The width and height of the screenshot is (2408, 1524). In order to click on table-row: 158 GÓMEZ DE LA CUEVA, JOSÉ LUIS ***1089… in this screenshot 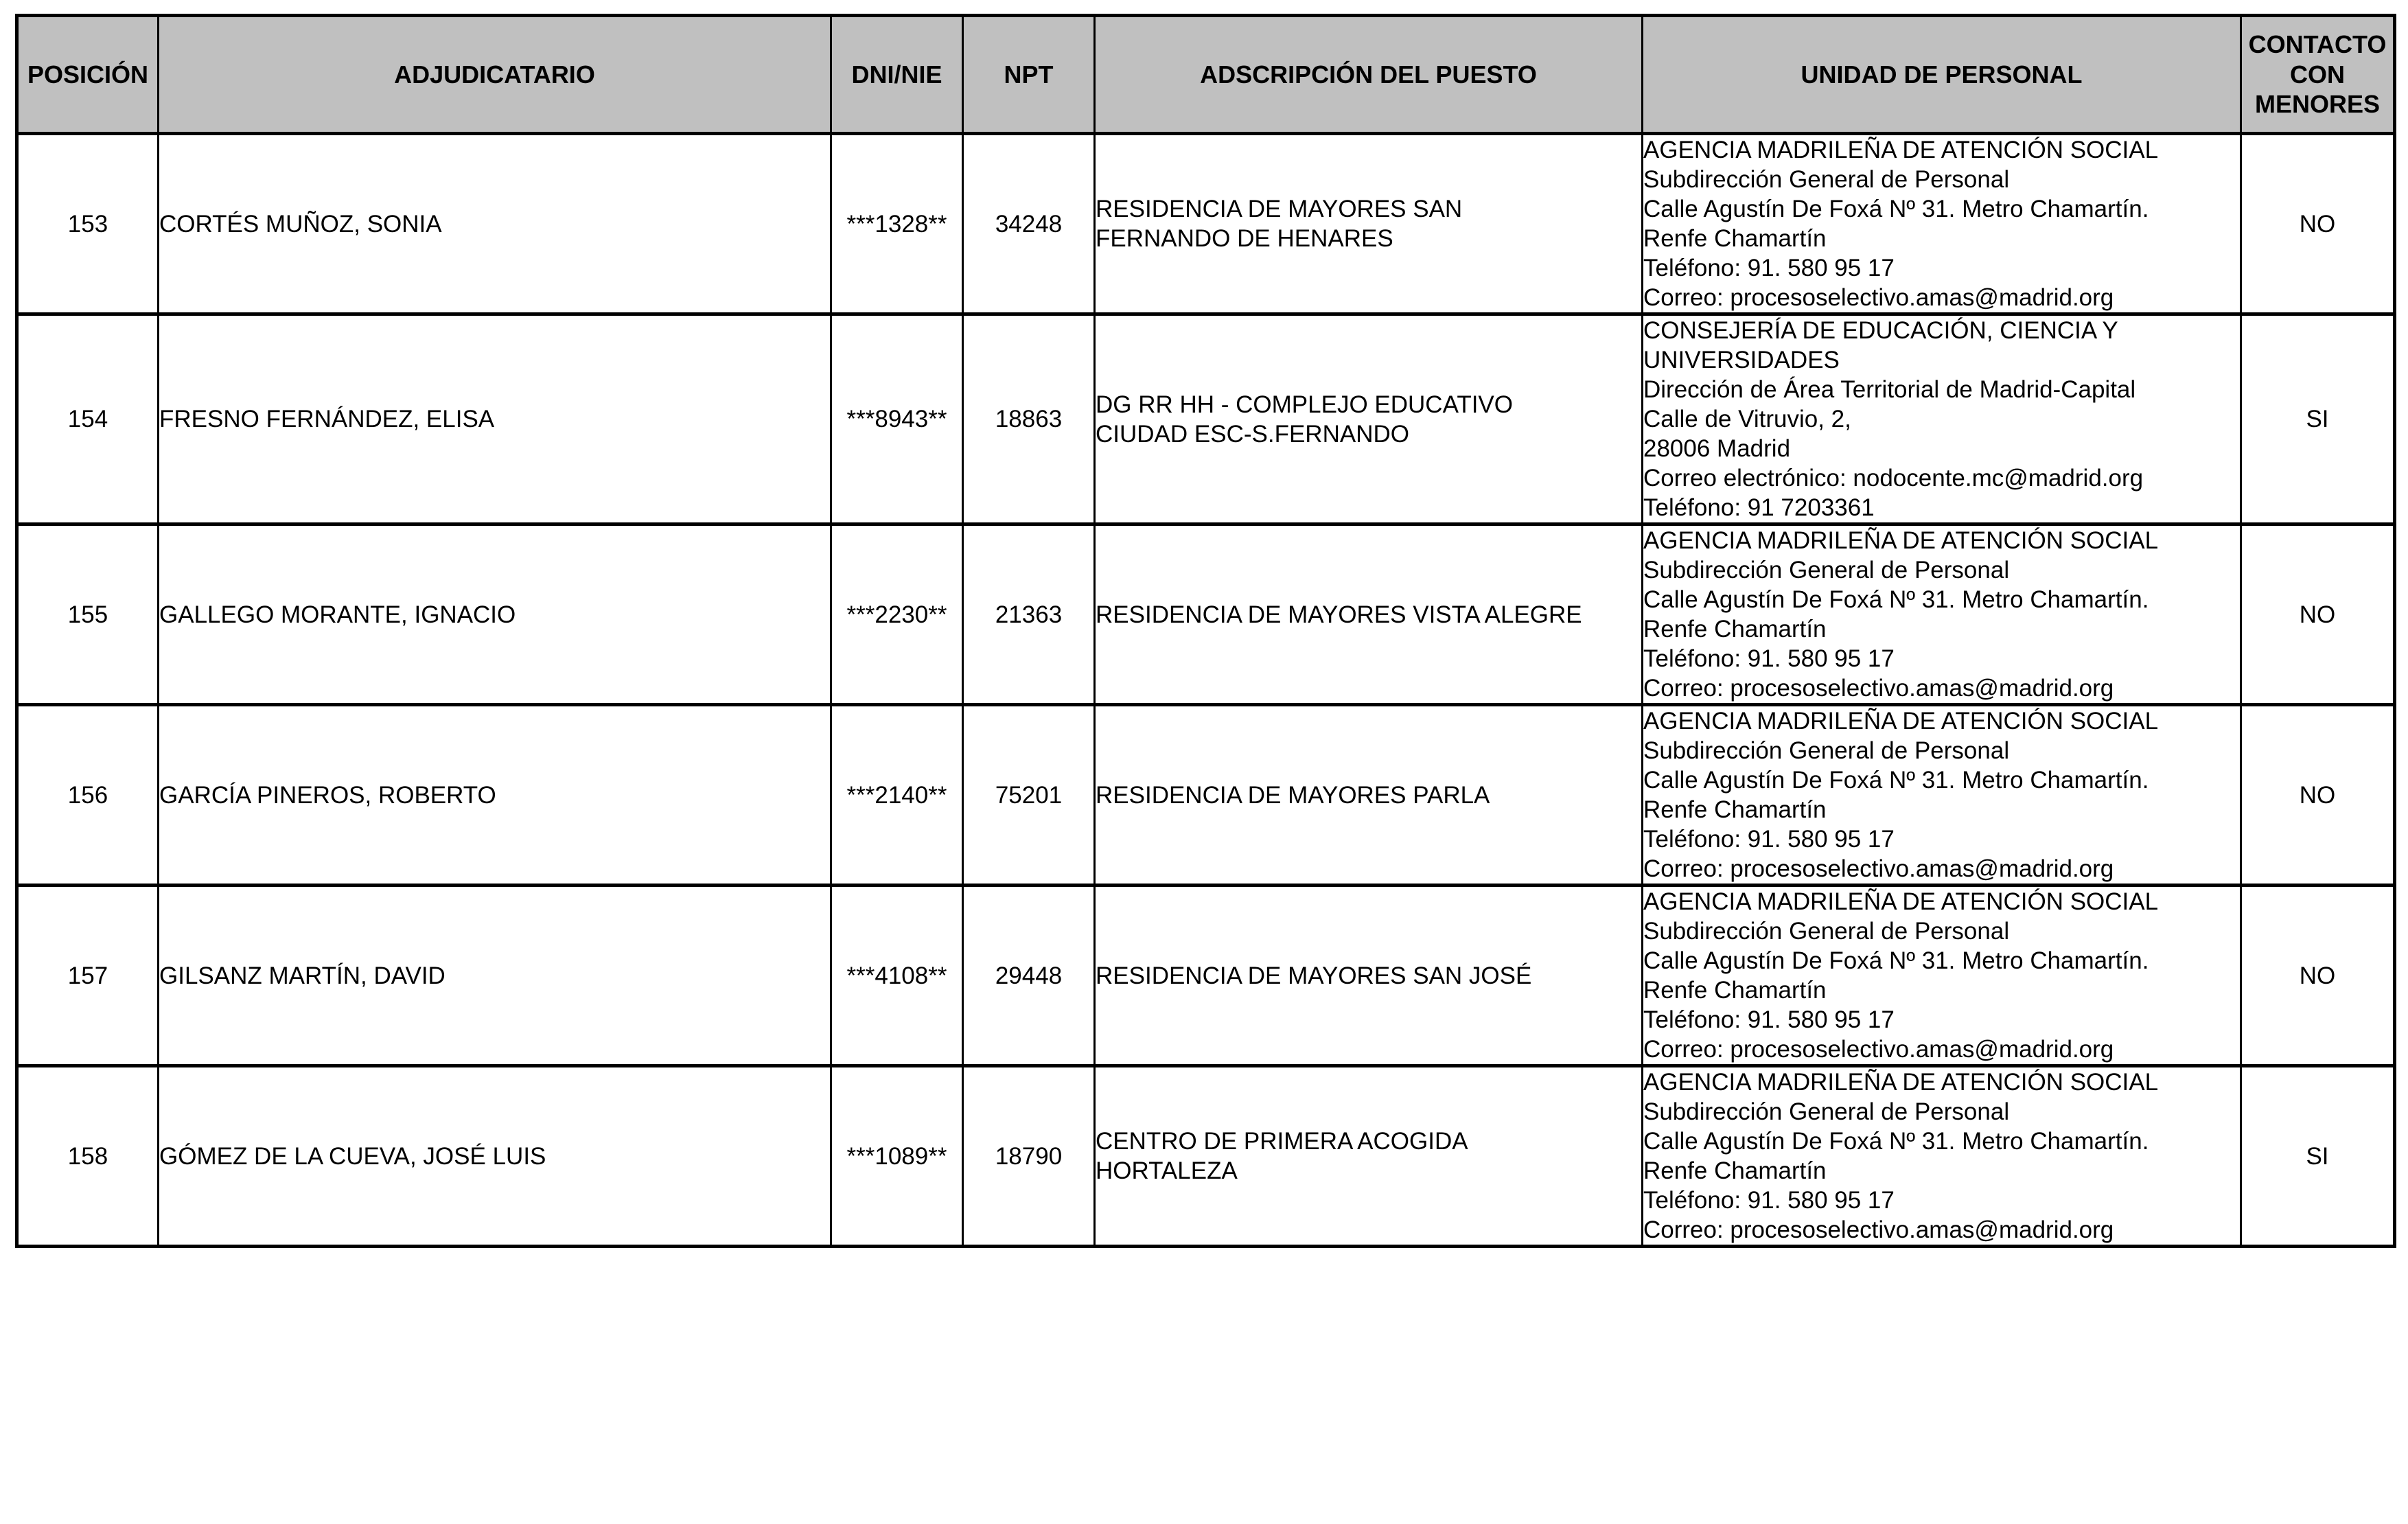, I will do `click(1206, 1156)`.